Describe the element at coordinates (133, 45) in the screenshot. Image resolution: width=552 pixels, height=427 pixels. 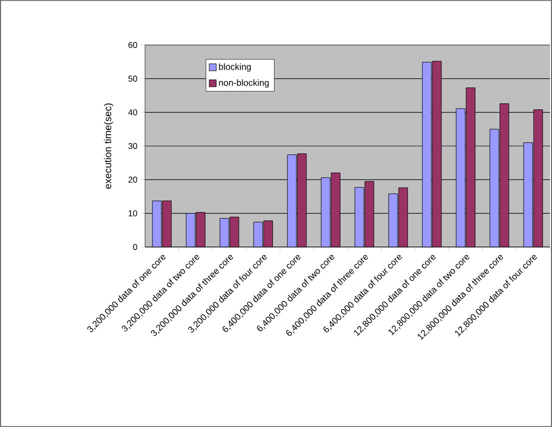
I see `y-tick-label: 60` at that location.